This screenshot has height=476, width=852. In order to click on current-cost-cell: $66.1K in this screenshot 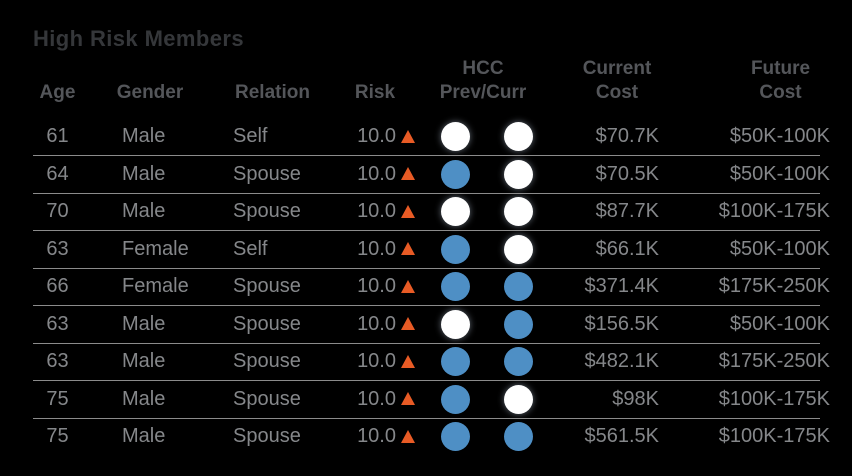, I will do `click(627, 248)`.